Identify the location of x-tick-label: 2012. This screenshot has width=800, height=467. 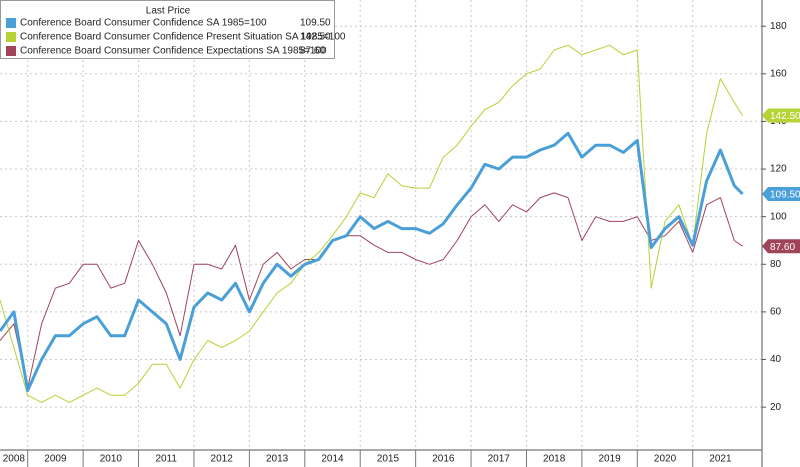
(222, 459).